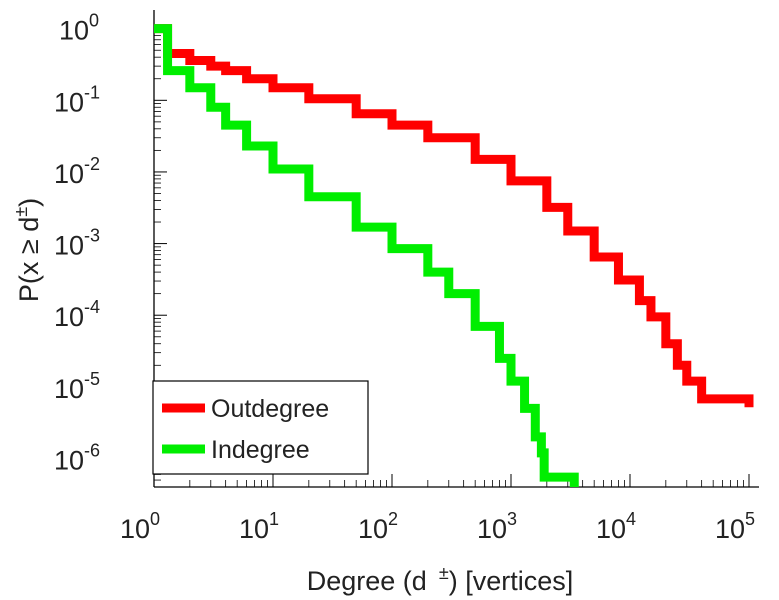  Describe the element at coordinates (437, 526) in the screenshot. I see `x-tick-labels: 10⁰ 10¹ 10² 10³ 10⁴ 10⁵` at that location.